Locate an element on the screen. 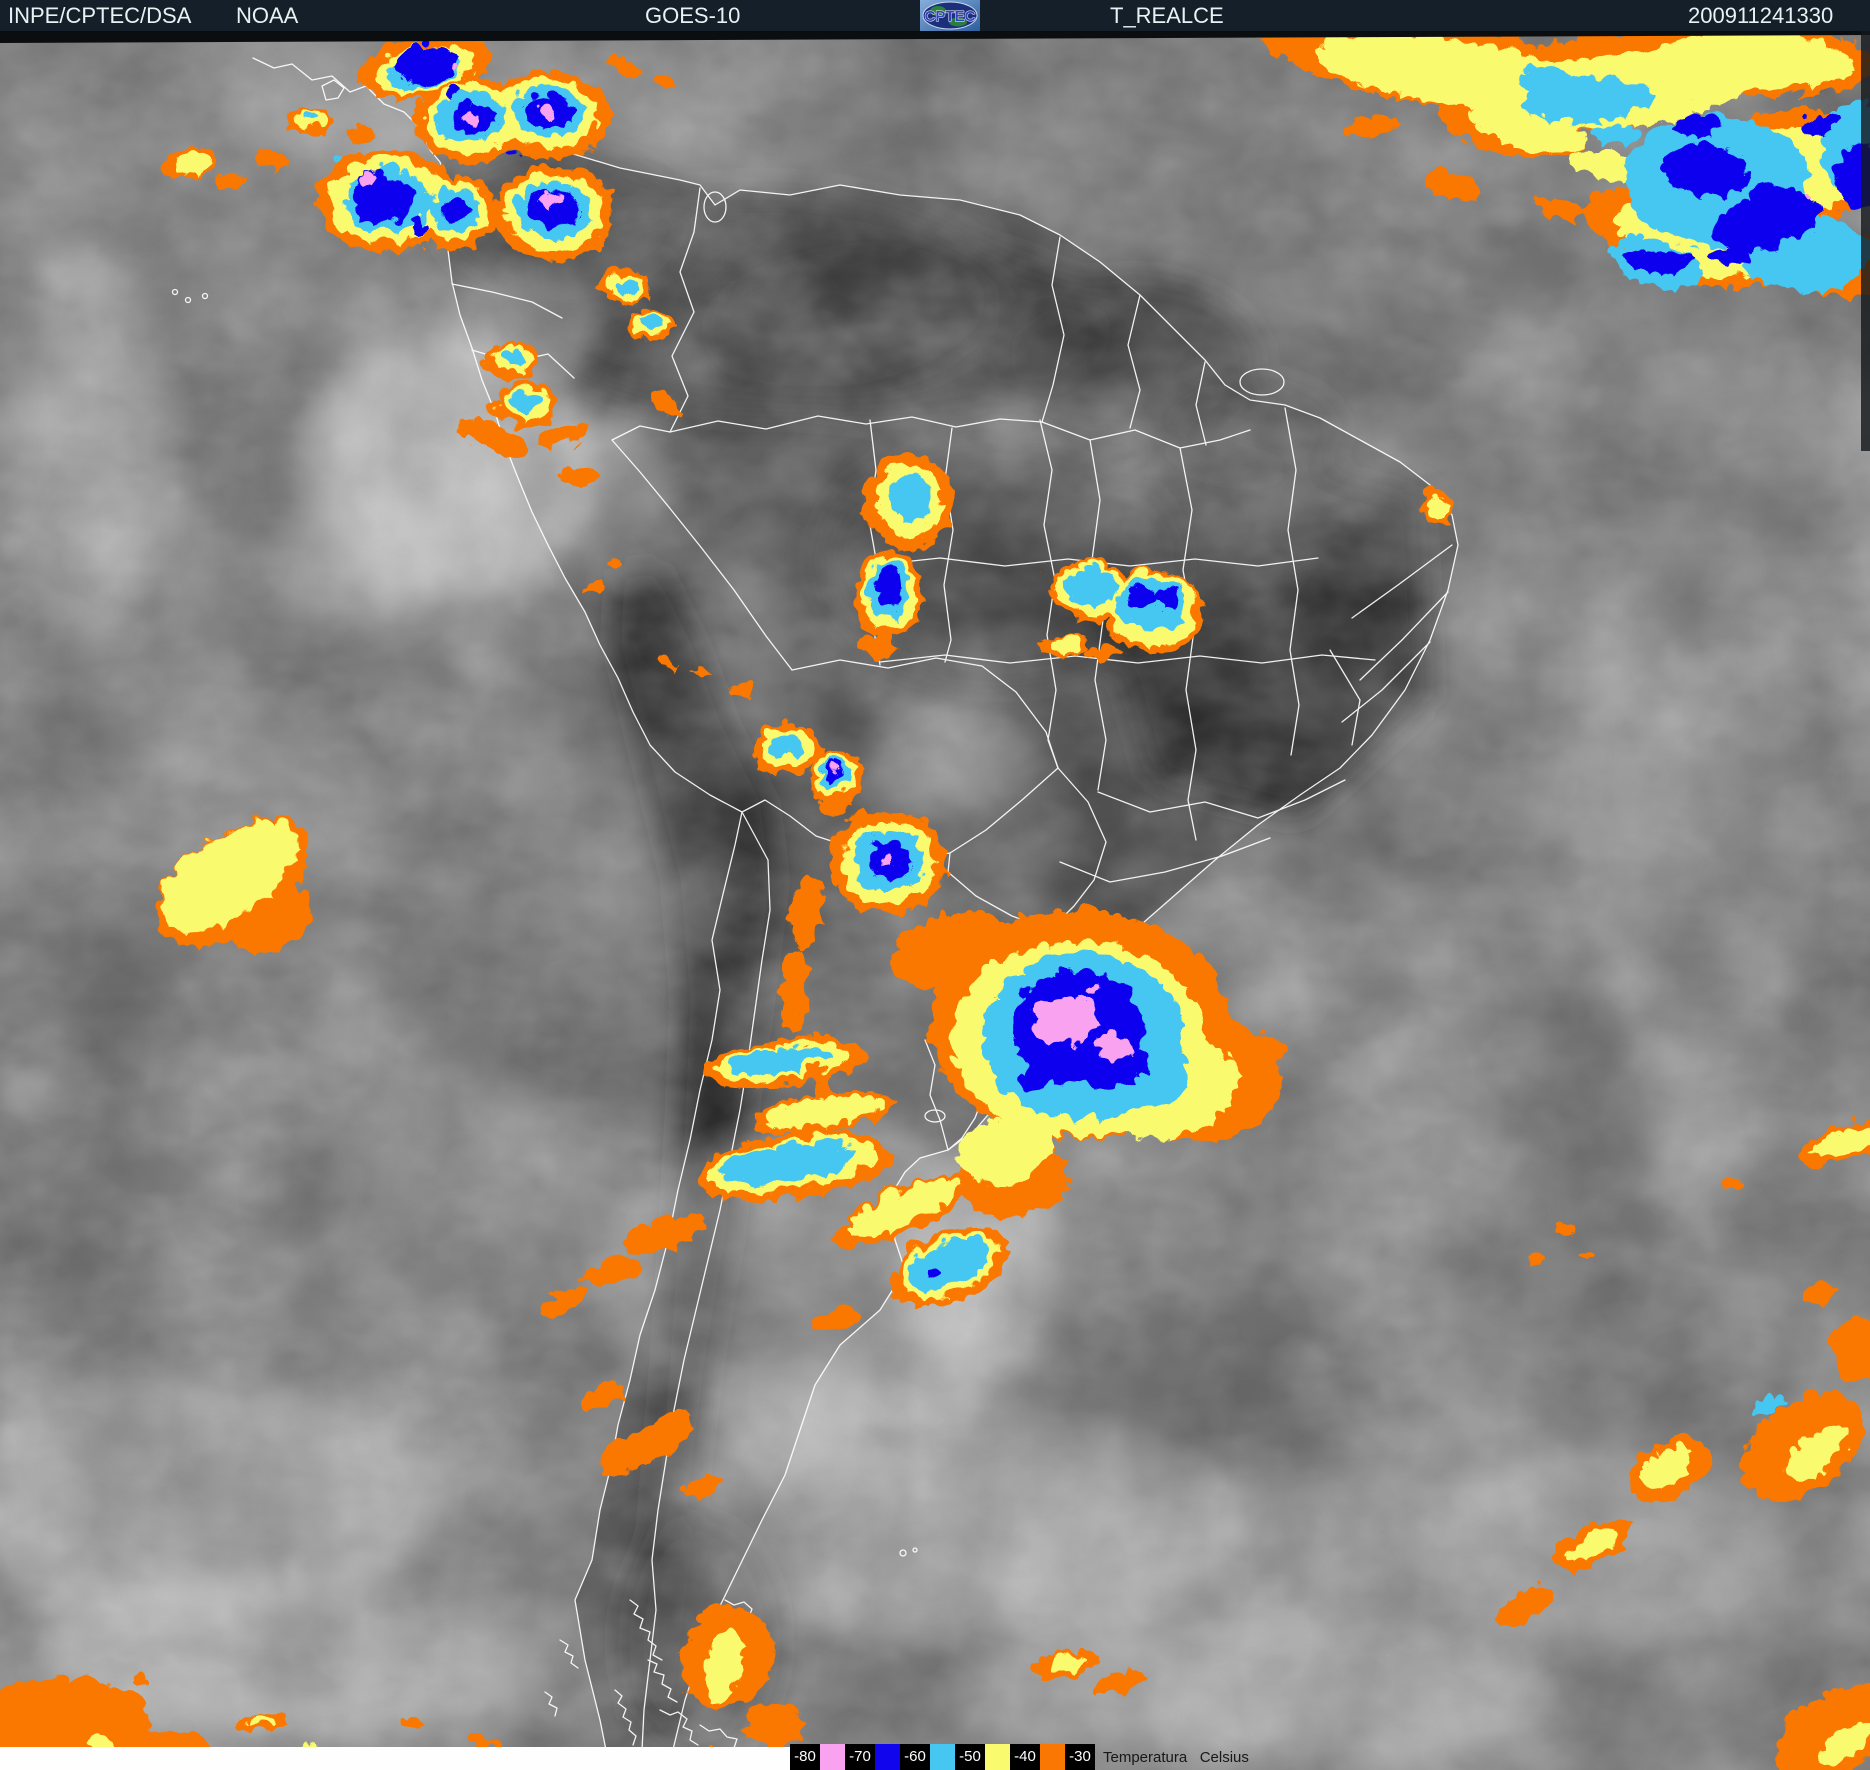 This screenshot has height=1770, width=1870. agency-label: INPE/CPTEC/DSA is located at coordinates (100, 15).